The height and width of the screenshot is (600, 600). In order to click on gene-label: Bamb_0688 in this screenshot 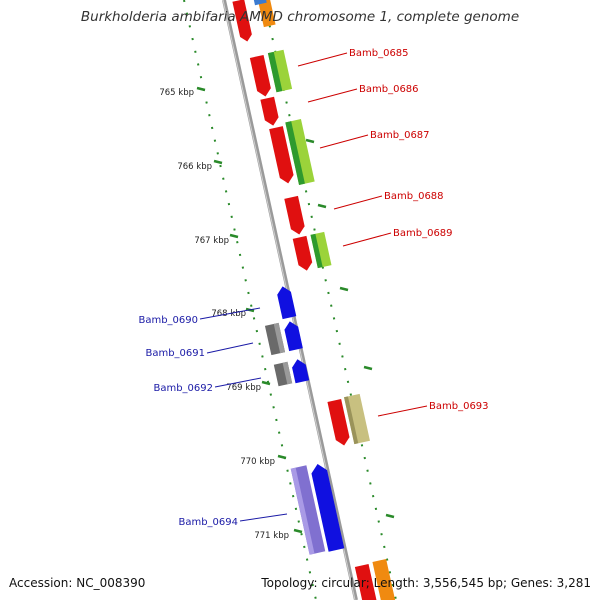, I will do `click(414, 196)`.